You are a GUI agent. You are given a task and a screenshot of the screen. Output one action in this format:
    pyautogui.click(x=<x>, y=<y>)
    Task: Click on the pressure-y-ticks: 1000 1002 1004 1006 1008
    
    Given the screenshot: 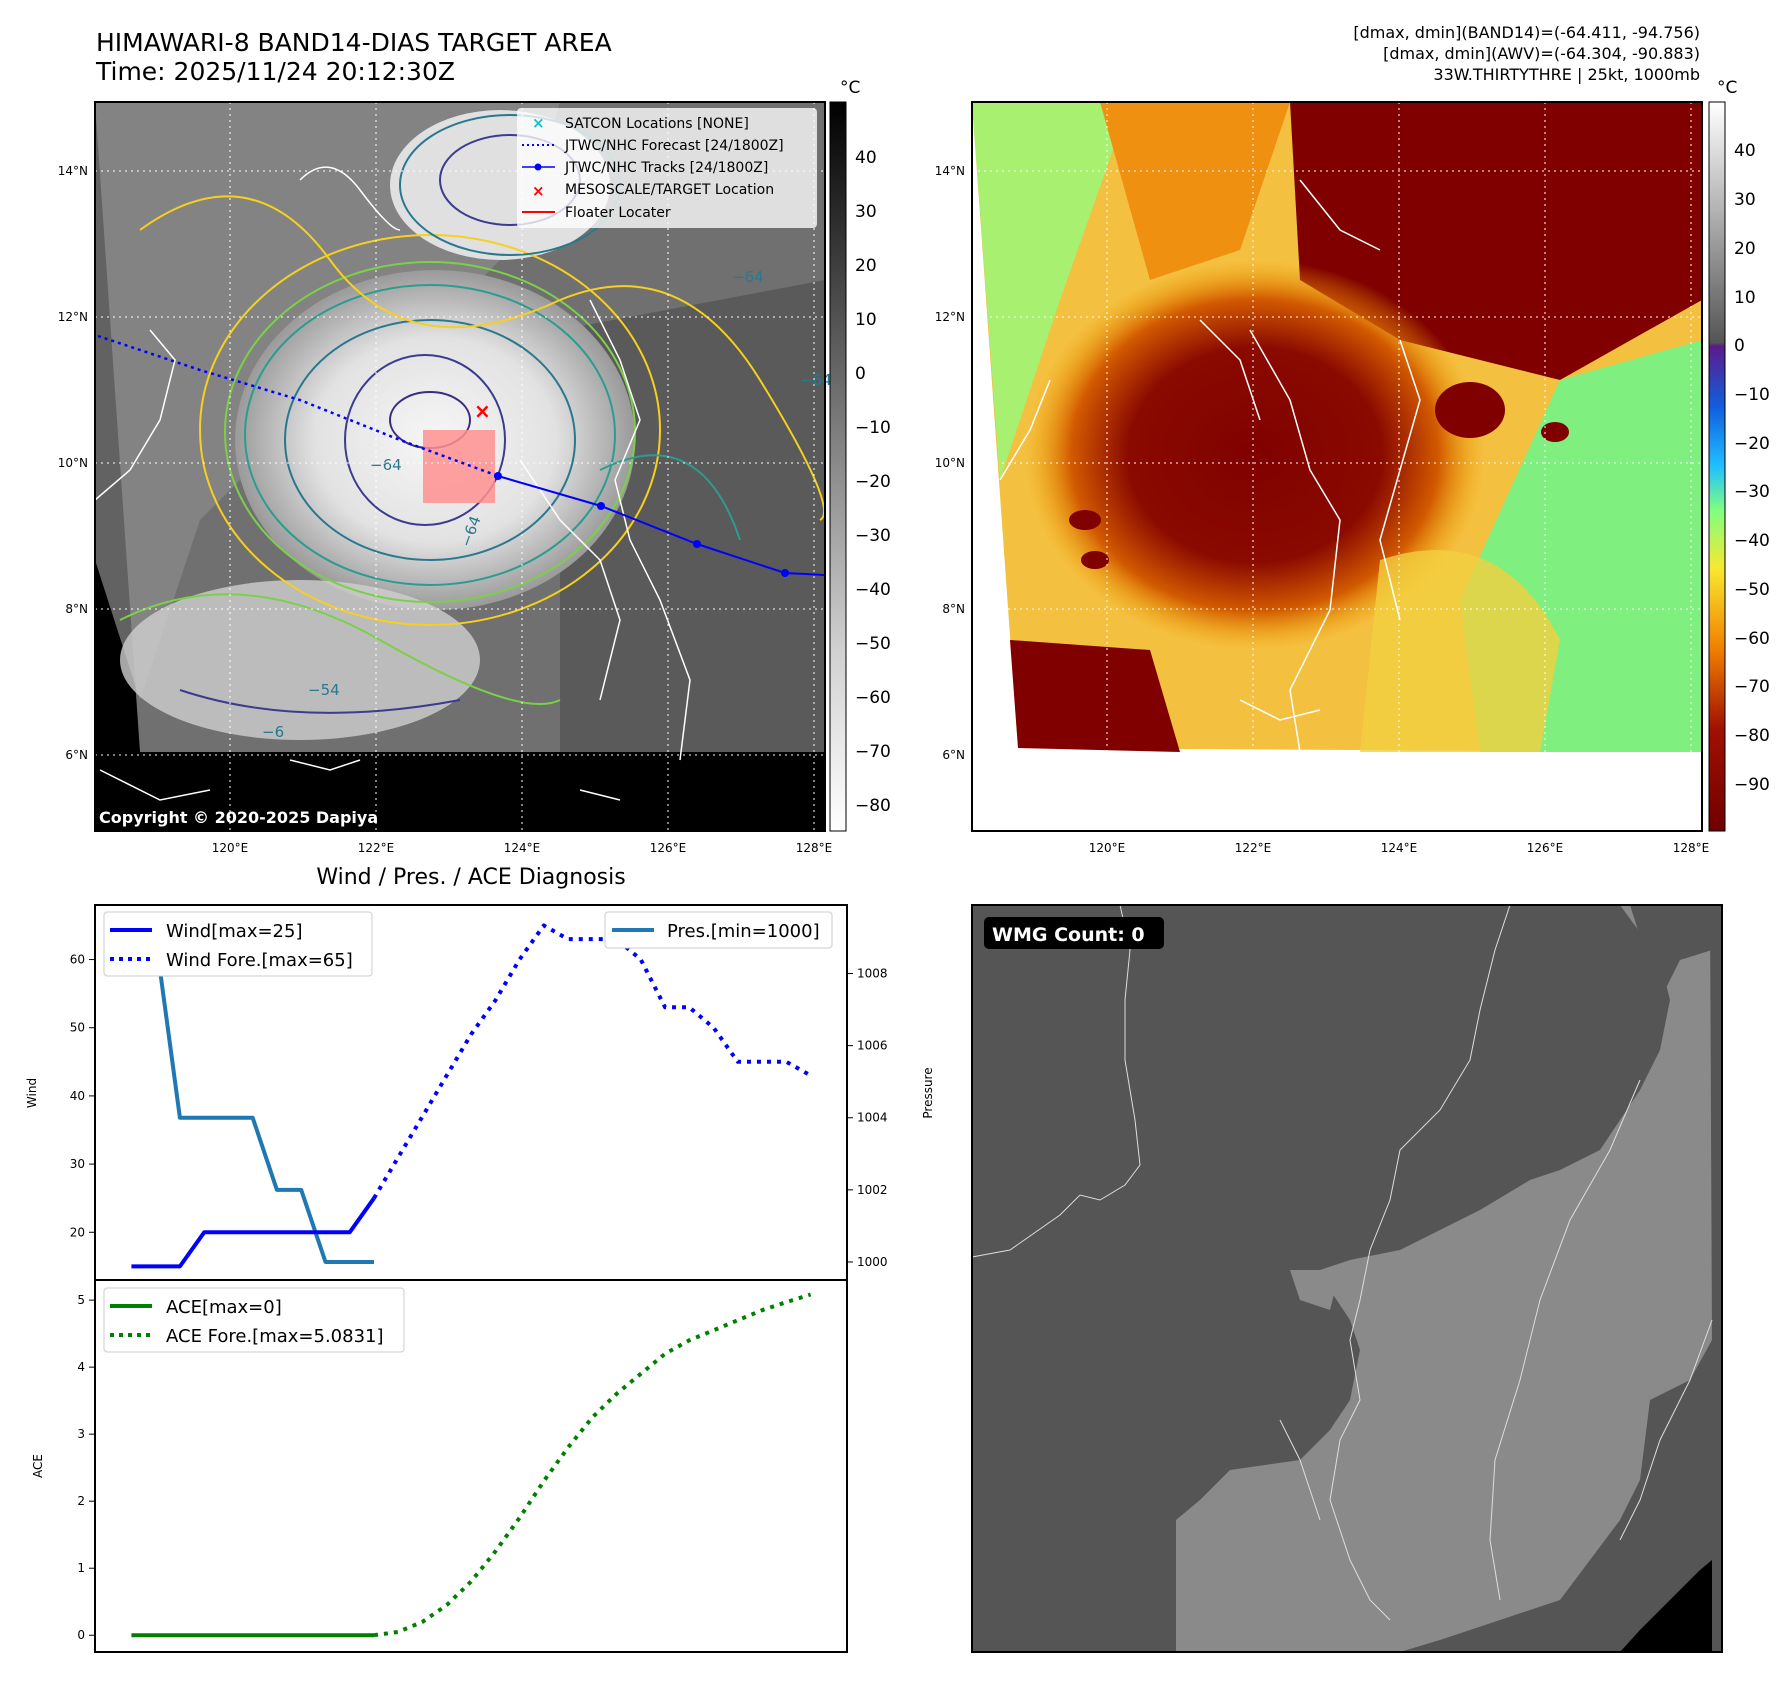 What is the action you would take?
    pyautogui.click(x=867, y=1118)
    